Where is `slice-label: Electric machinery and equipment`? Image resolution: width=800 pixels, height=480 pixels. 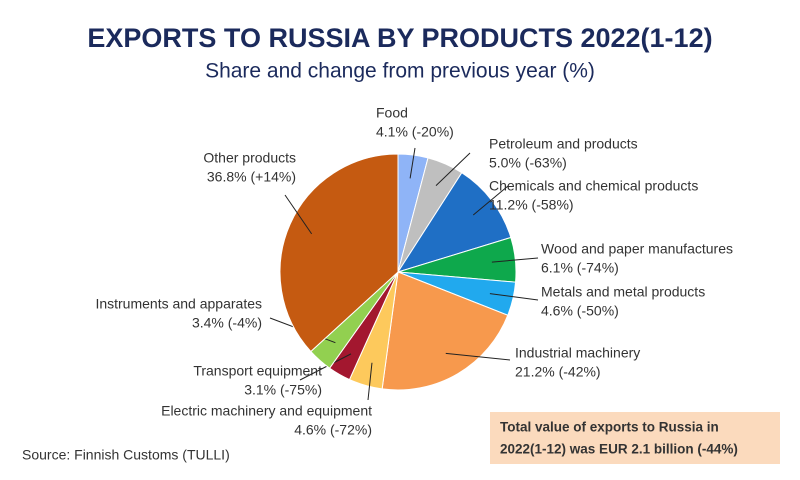
slice-label: Electric machinery and equipment is located at coordinates (266, 411).